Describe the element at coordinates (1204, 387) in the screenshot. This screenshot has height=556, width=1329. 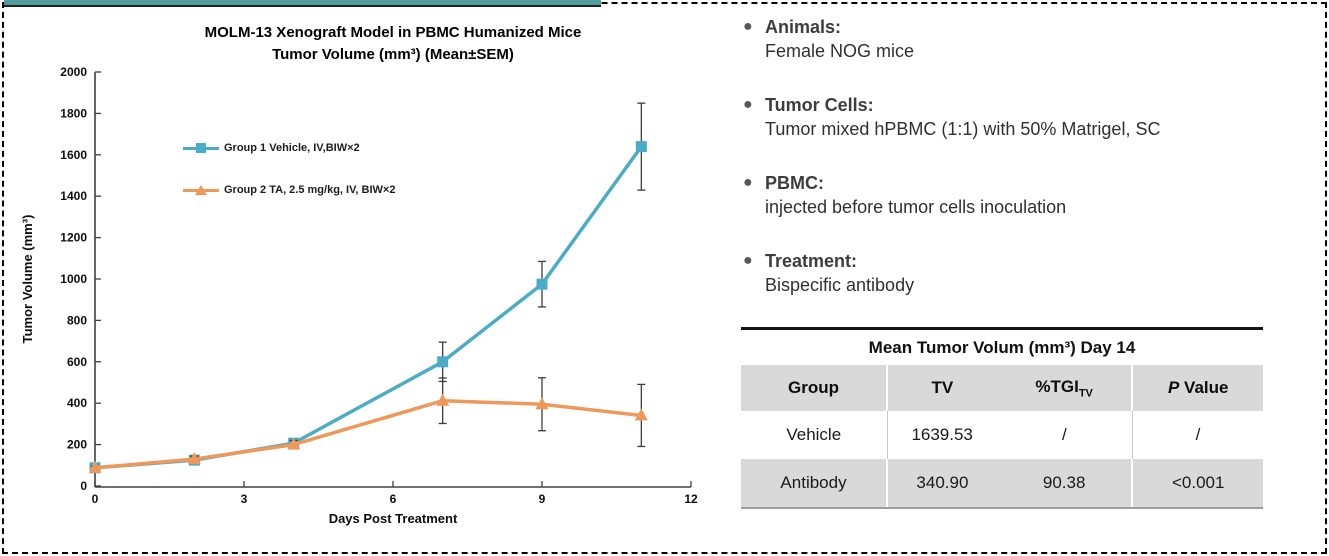
I see `header-p-rest: Value` at that location.